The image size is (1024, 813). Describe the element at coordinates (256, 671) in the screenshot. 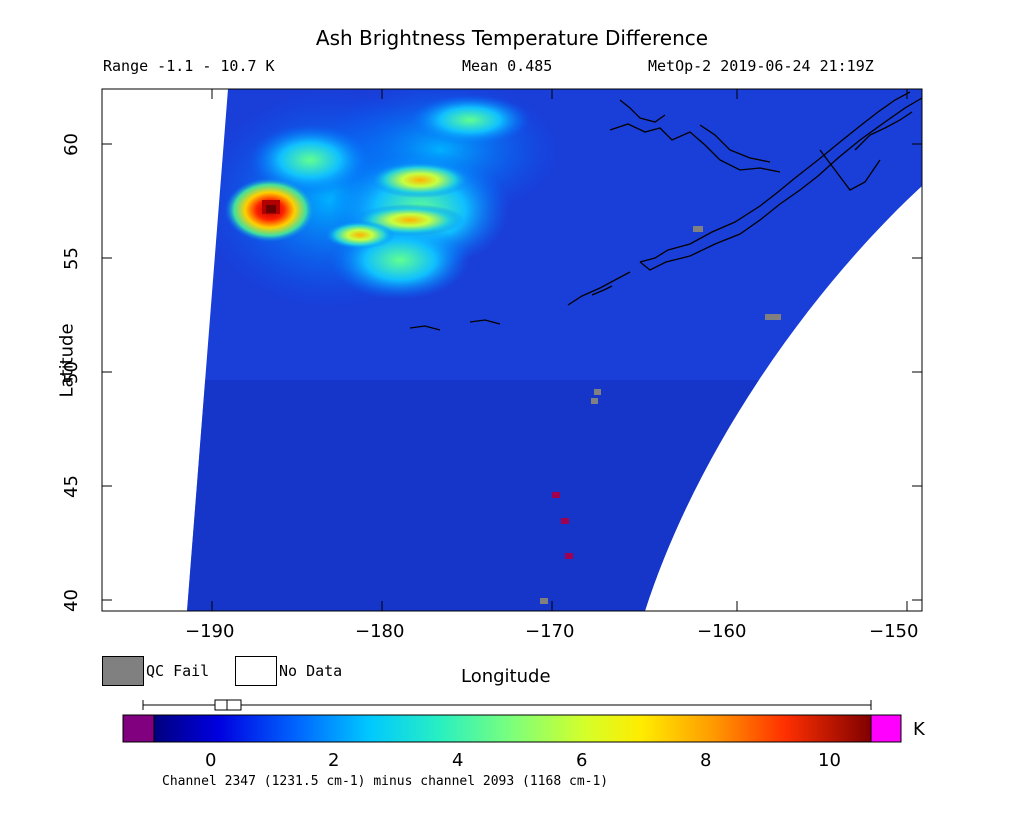

I see `no-data-swatch` at that location.